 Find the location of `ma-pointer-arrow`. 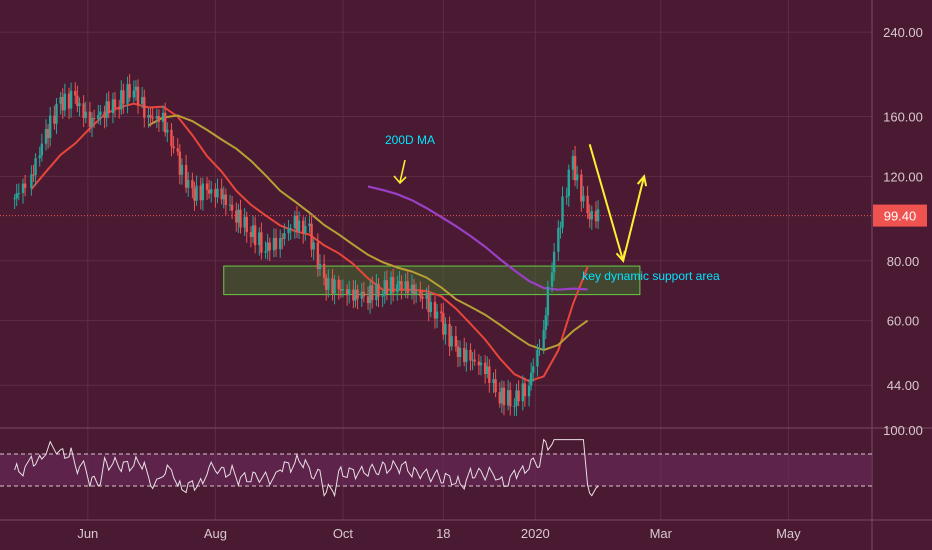

ma-pointer-arrow is located at coordinates (402, 171).